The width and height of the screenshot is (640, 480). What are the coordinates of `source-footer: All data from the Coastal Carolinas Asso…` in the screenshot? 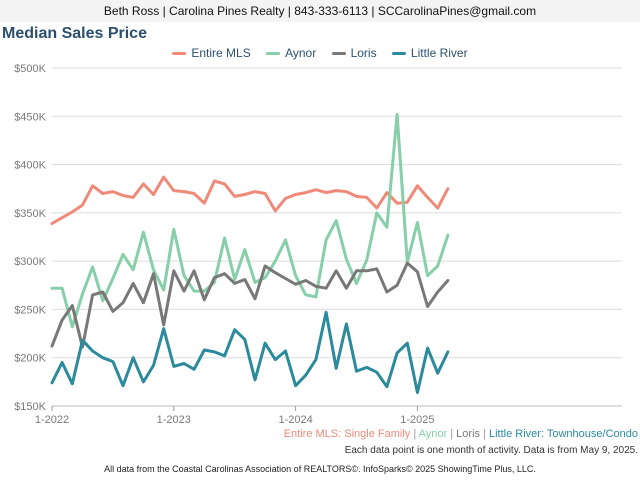 It's located at (320, 469).